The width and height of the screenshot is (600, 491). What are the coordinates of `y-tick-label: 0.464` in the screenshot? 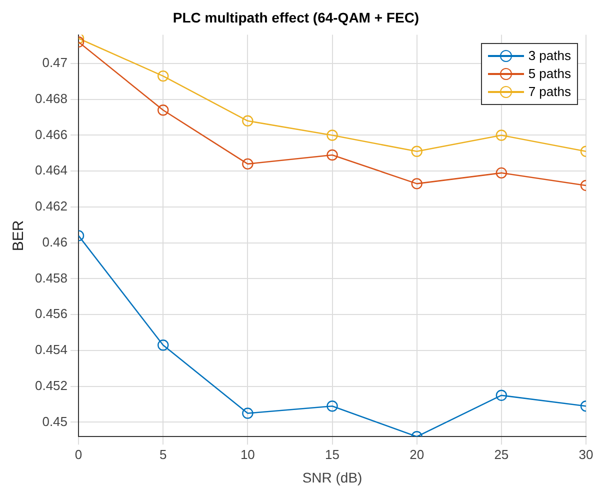 It's located at (51, 170).